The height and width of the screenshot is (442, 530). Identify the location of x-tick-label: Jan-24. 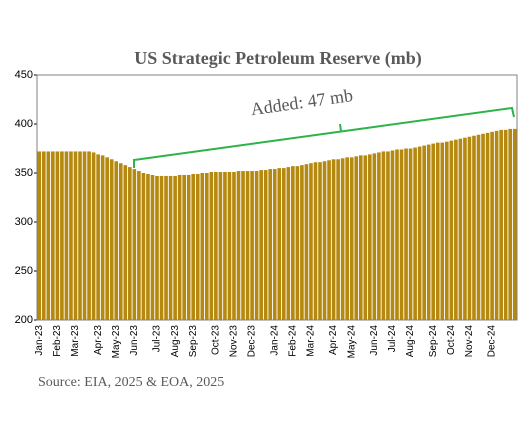
(274, 340).